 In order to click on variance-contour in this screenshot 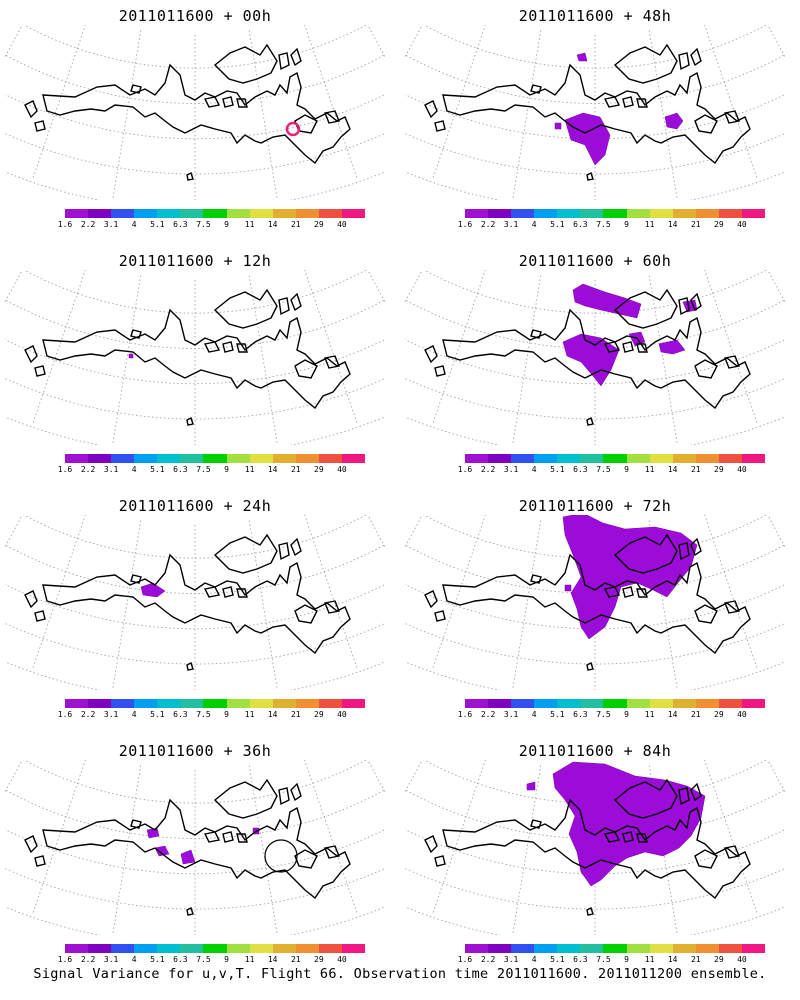, I will do `click(293, 129)`.